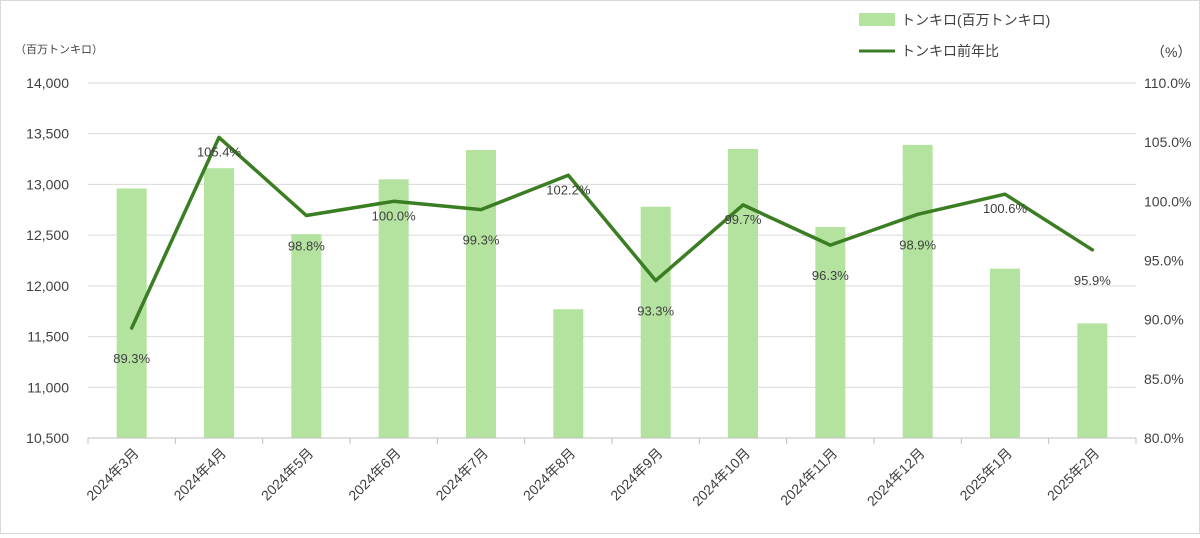 The image size is (1200, 538). What do you see at coordinates (1164, 379) in the screenshot?
I see `right-tick-label: 85.0%` at bounding box center [1164, 379].